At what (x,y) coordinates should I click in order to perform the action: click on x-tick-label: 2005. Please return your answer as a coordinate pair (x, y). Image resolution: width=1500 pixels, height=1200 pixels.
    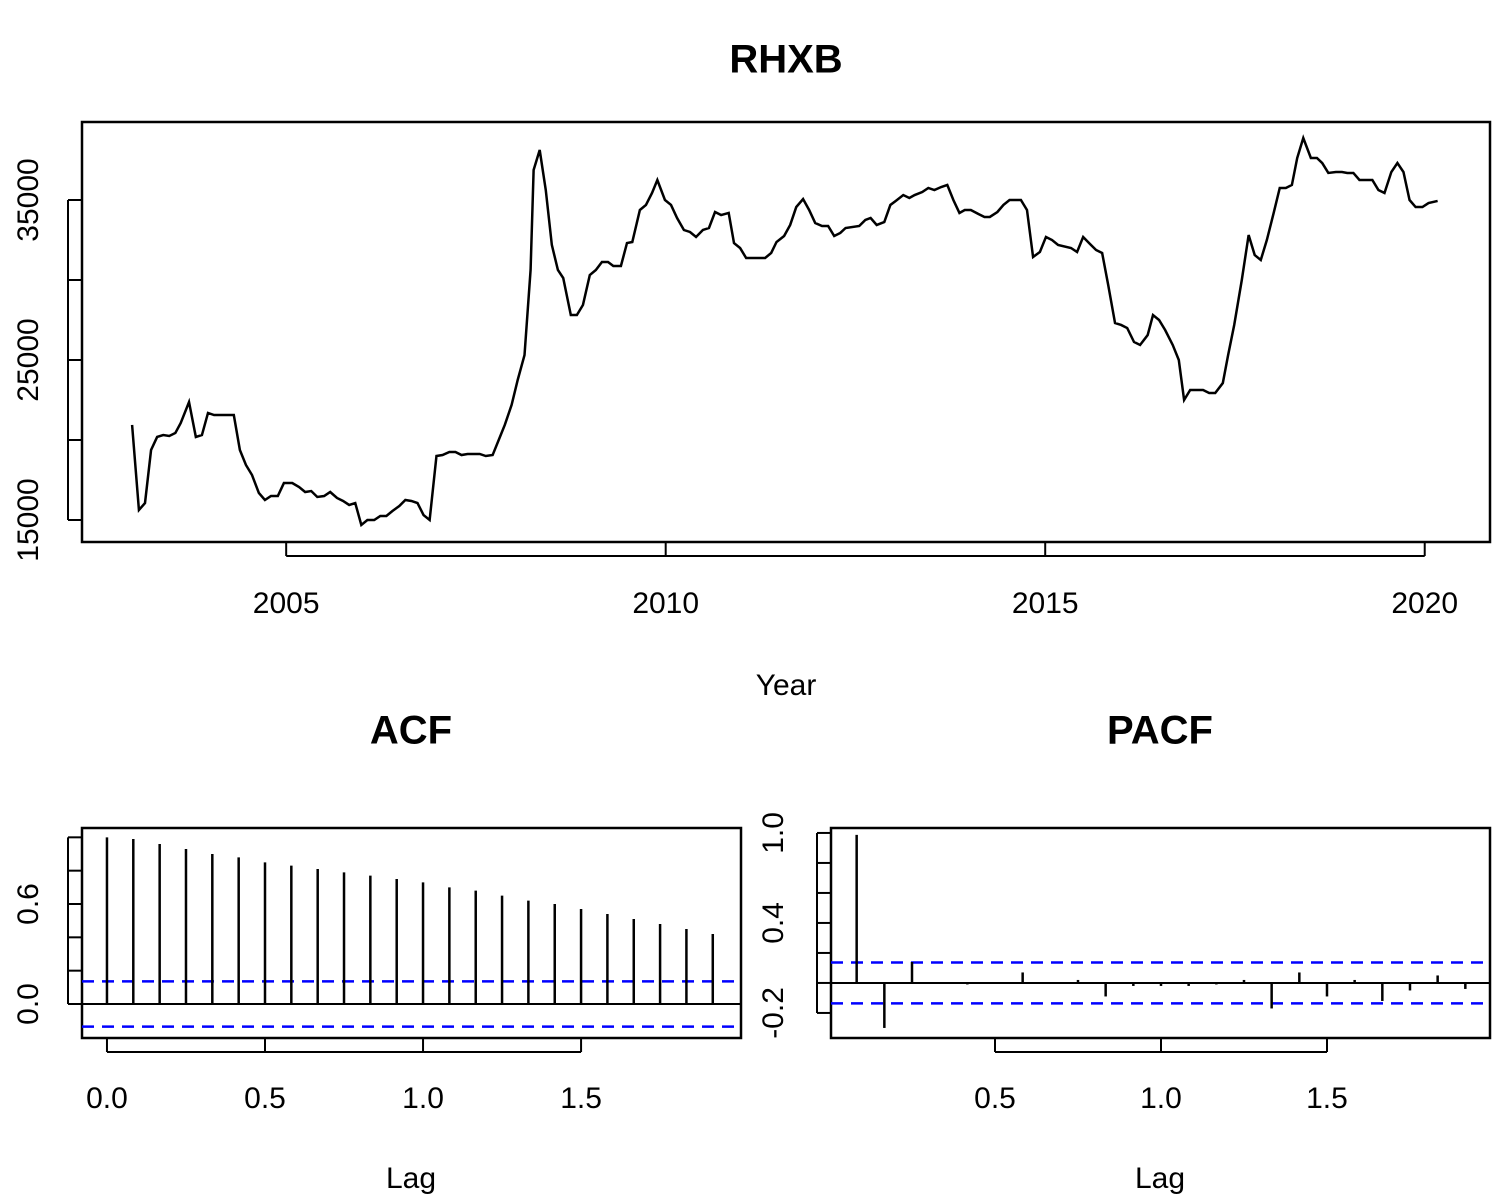
    Looking at the image, I should click on (286, 603).